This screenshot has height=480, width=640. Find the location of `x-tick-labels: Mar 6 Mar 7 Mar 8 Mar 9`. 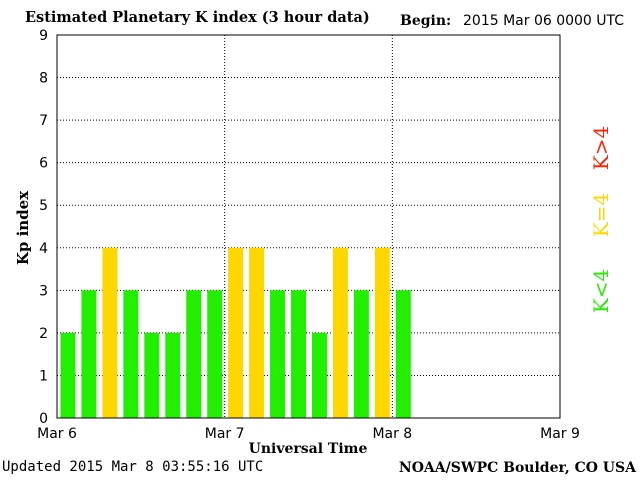

x-tick-labels: Mar 6 Mar 7 Mar 8 Mar 9 is located at coordinates (308, 434).